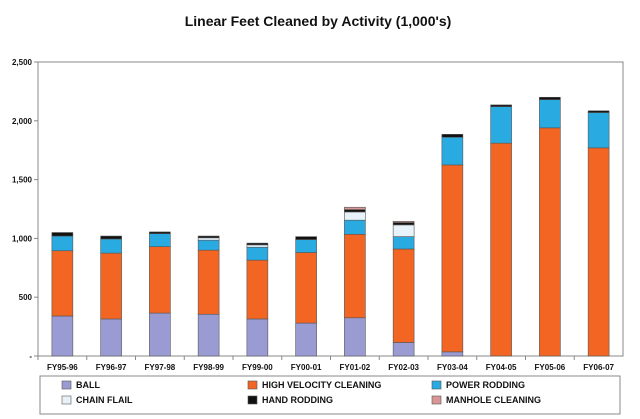 The image size is (640, 419). Describe the element at coordinates (26, 297) in the screenshot. I see `y-tick-label: 500` at that location.